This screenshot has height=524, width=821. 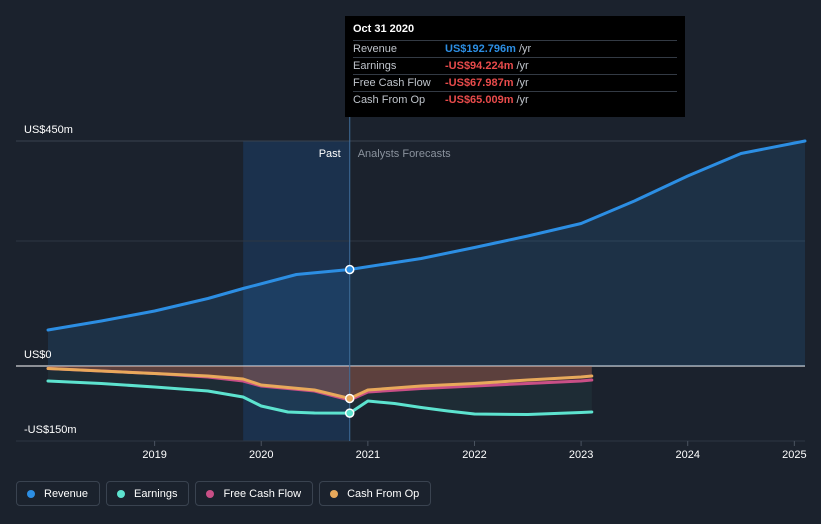 What do you see at coordinates (515, 82) in the screenshot?
I see `tooltip-row-free-cash-flow: Free Cash Flow -US$67.987m /yr` at bounding box center [515, 82].